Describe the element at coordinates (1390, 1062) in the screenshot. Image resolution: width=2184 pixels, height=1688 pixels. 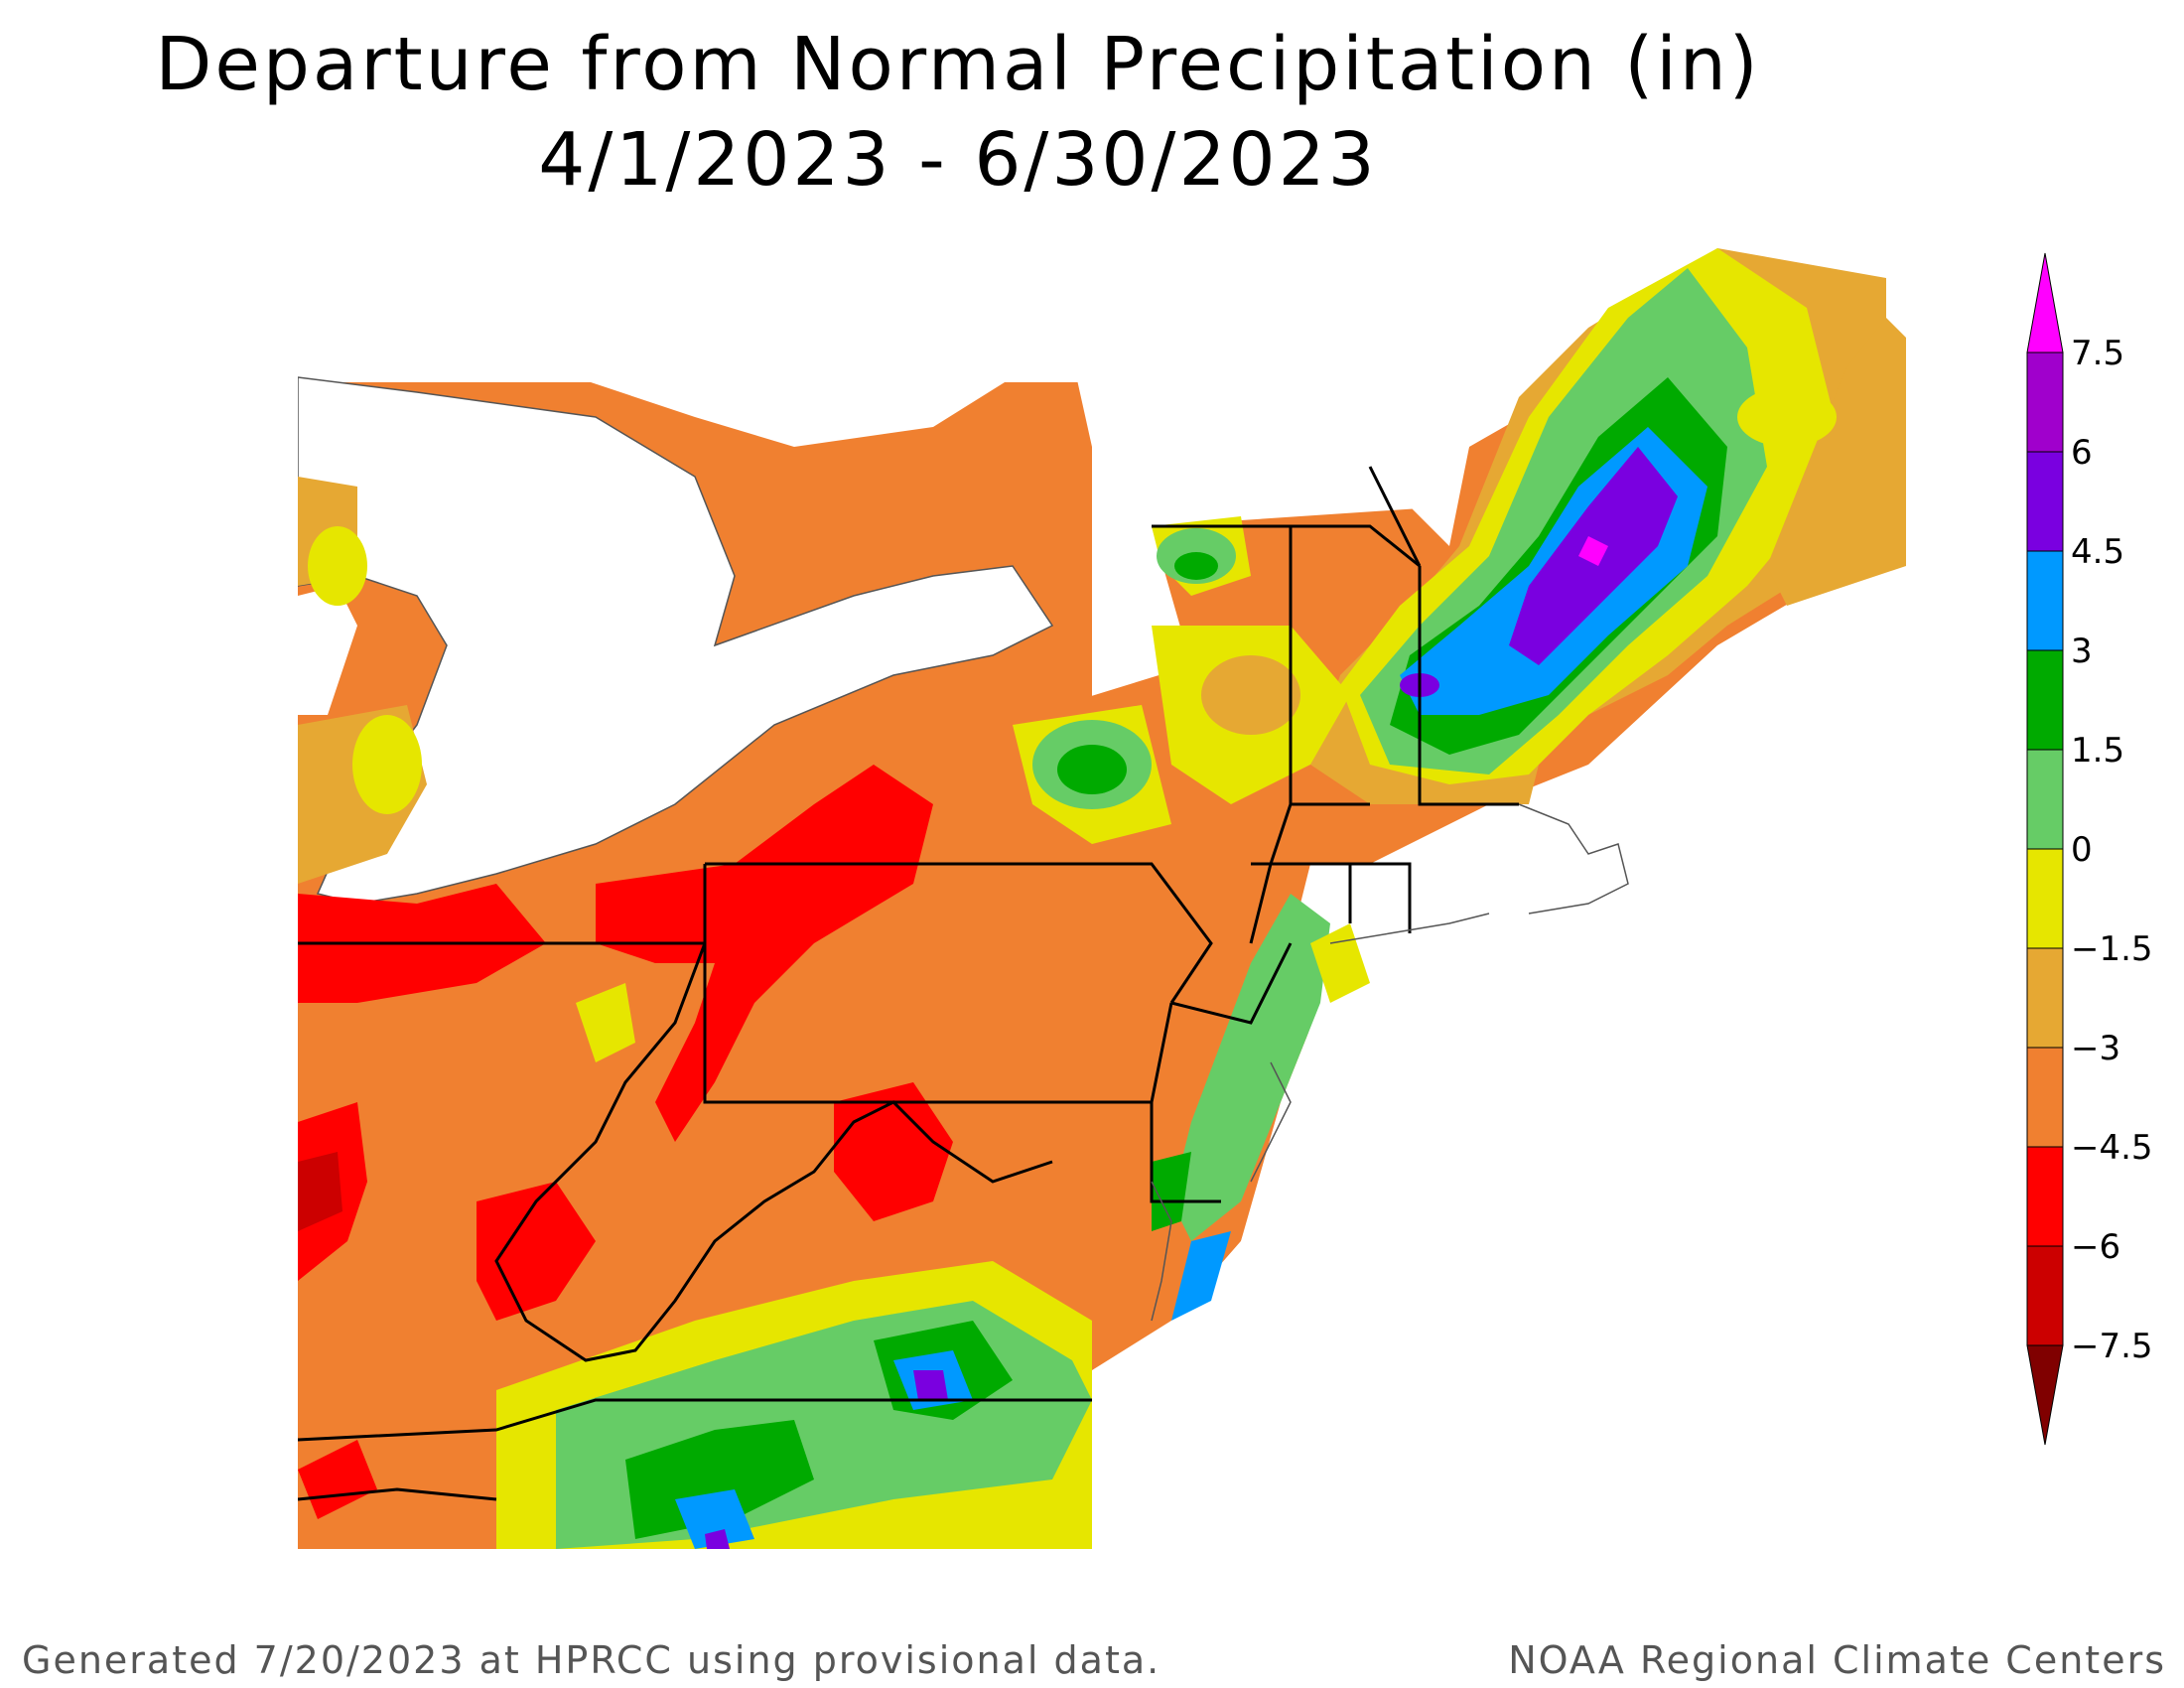
I see `coastlines` at that location.